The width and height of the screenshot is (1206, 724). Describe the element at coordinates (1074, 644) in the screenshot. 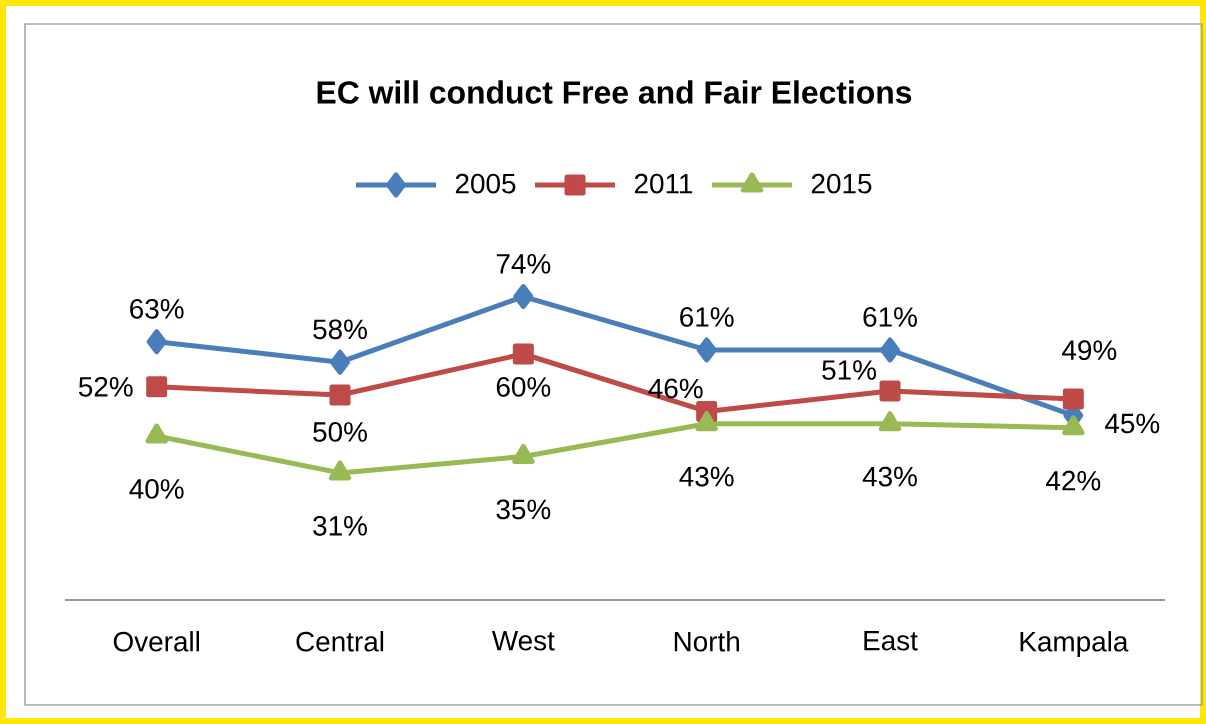

I see `x-tick-label: Kampala` at that location.